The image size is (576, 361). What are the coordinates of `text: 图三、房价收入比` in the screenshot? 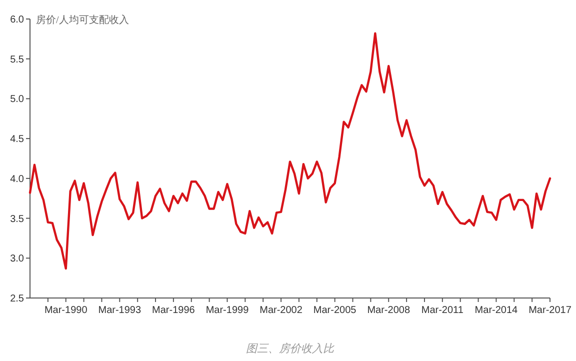 It's located at (290, 348).